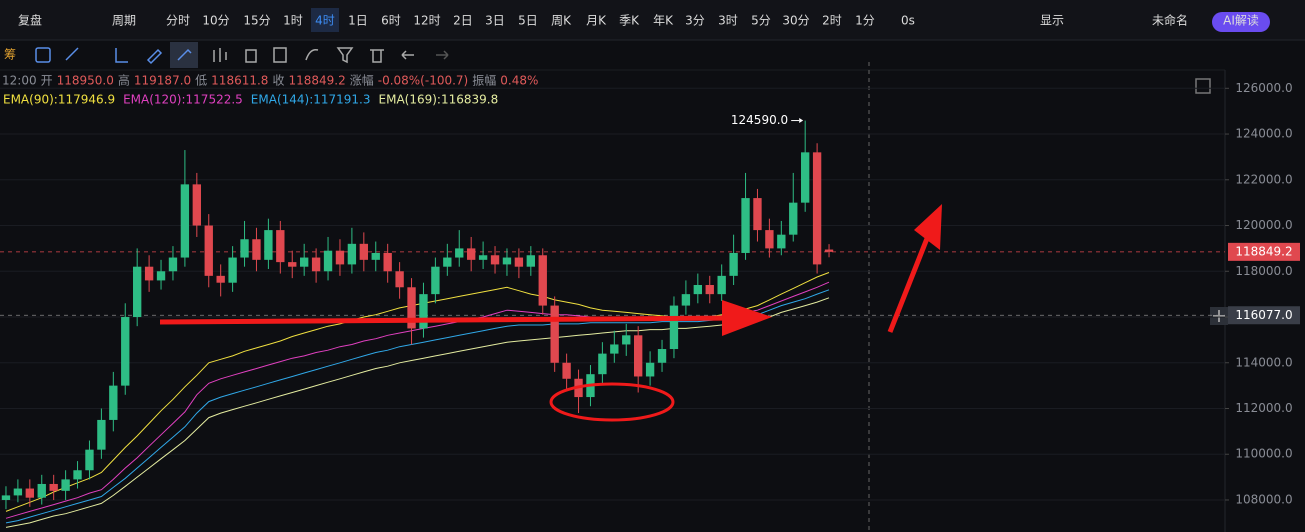 The width and height of the screenshot is (1305, 532). Describe the element at coordinates (59, 100) in the screenshot. I see `legend-entry: EMA(90):117946.9` at that location.